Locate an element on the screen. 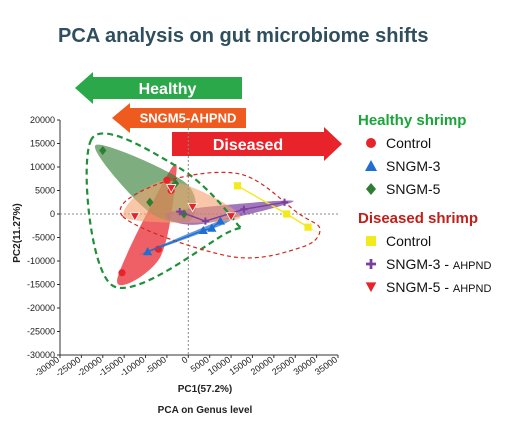 This screenshot has width=520, height=439. arrow-label: Healthy is located at coordinates (168, 89).